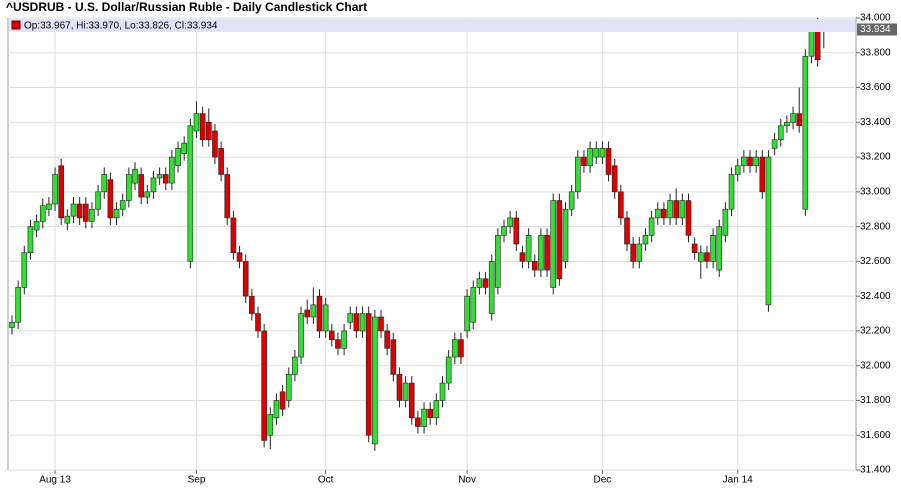 The height and width of the screenshot is (493, 901). What do you see at coordinates (875, 435) in the screenshot?
I see `y-tick-label: 31.600` at bounding box center [875, 435].